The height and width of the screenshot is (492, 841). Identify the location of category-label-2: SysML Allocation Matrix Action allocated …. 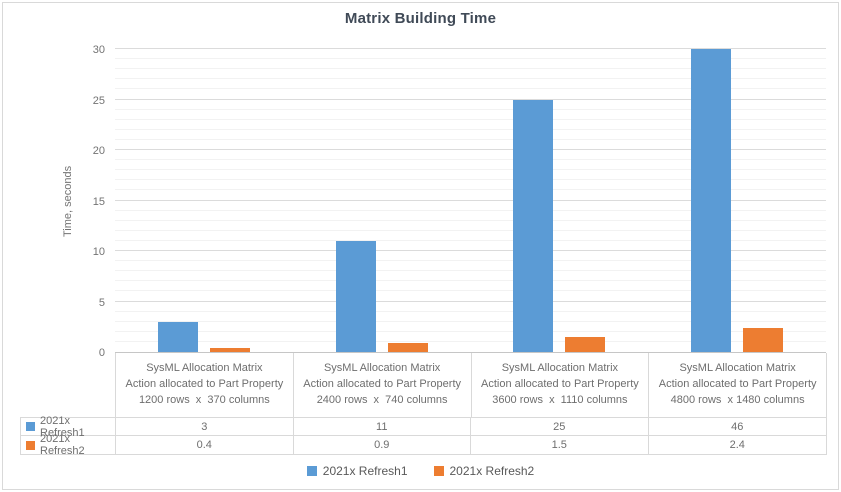
(383, 385).